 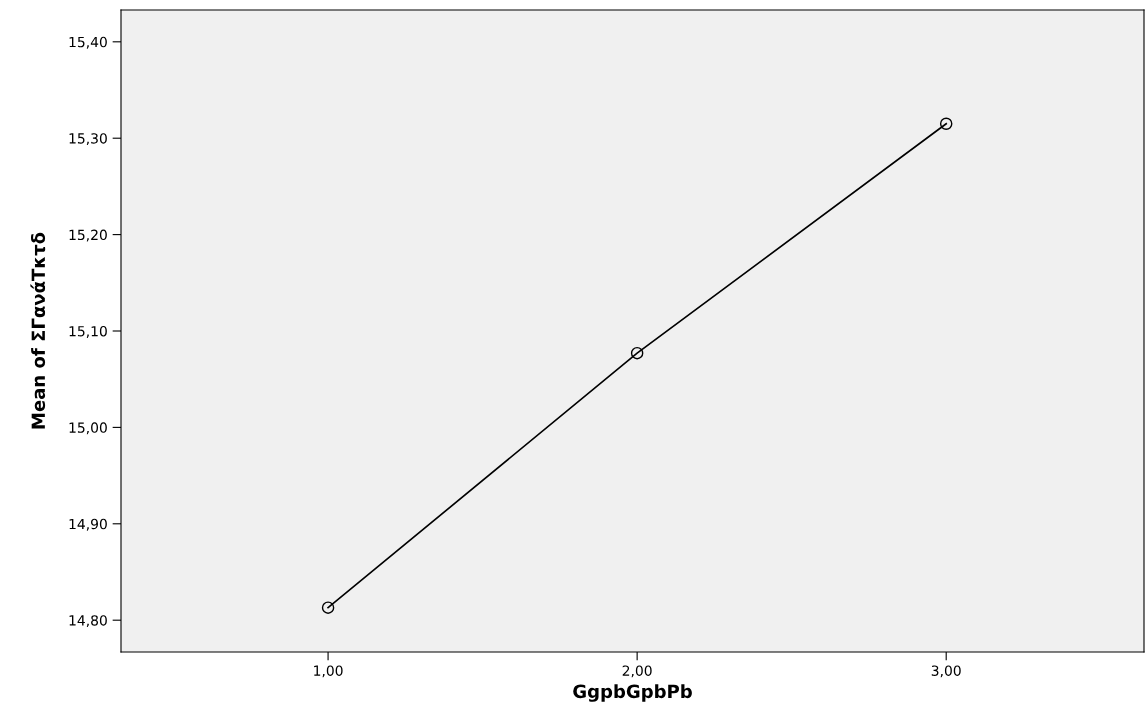 What do you see at coordinates (38, 330) in the screenshot?
I see `y-axis-title: Mean of ΣΓανάΤκτδ` at bounding box center [38, 330].